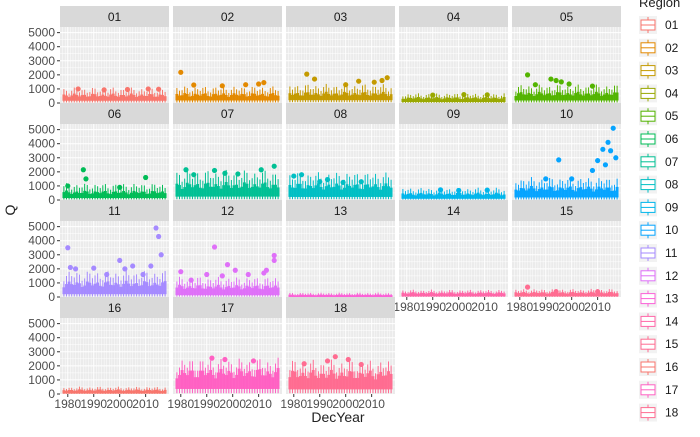 This screenshot has height=437, width=700. I want to click on facet-strip-label: 17, so click(228, 308).